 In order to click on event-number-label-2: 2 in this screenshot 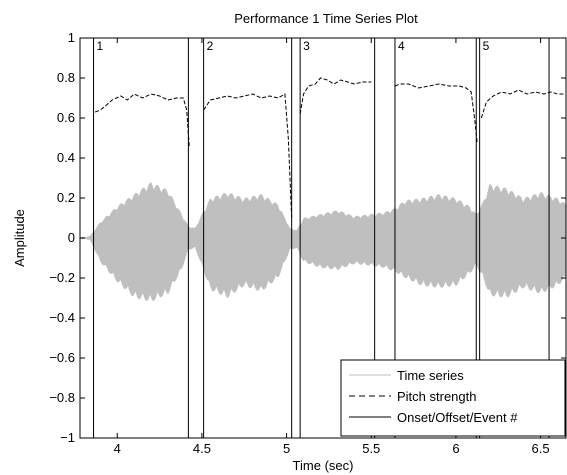, I will do `click(210, 46)`.